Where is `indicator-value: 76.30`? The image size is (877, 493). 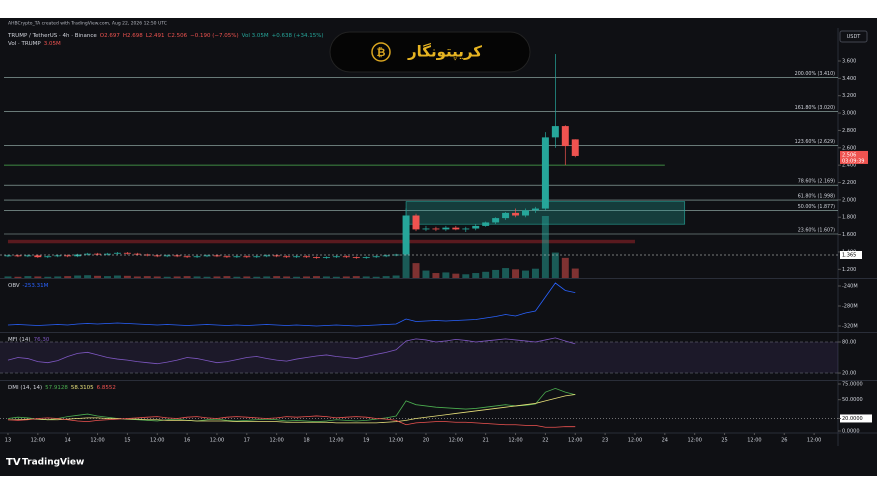 indicator-value: 76.30 is located at coordinates (42, 340).